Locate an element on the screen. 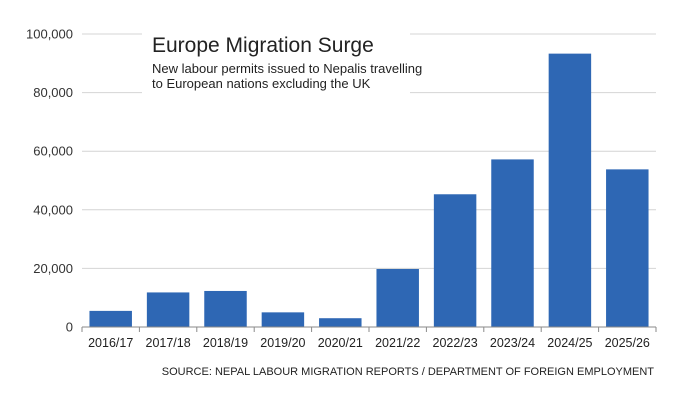 The image size is (680, 400). chart-subtitle-line-2: to European nations excluding the UK is located at coordinates (261, 83).